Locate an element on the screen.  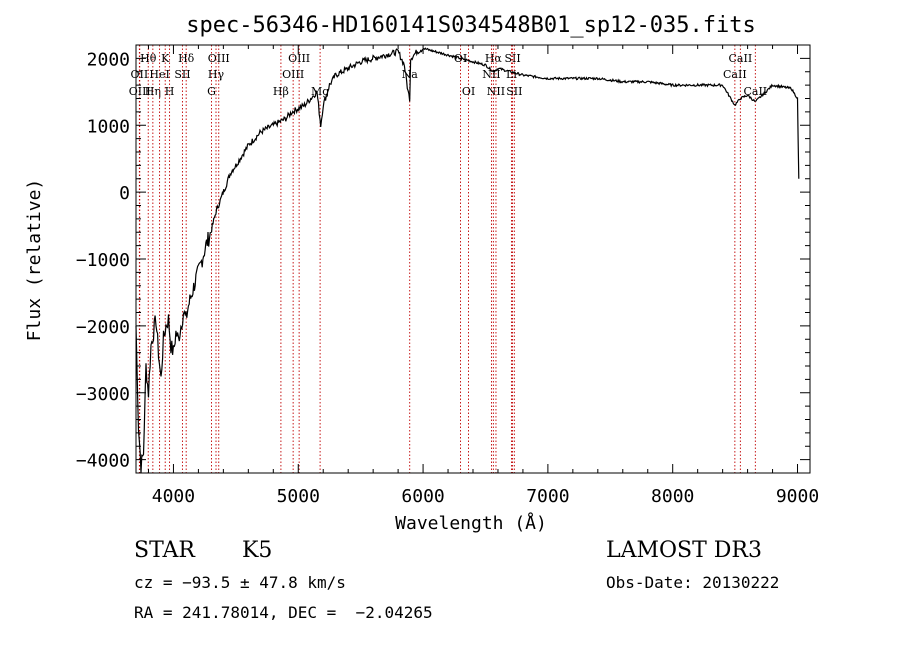
spectral-line-label: Hη is located at coordinates (153, 91).